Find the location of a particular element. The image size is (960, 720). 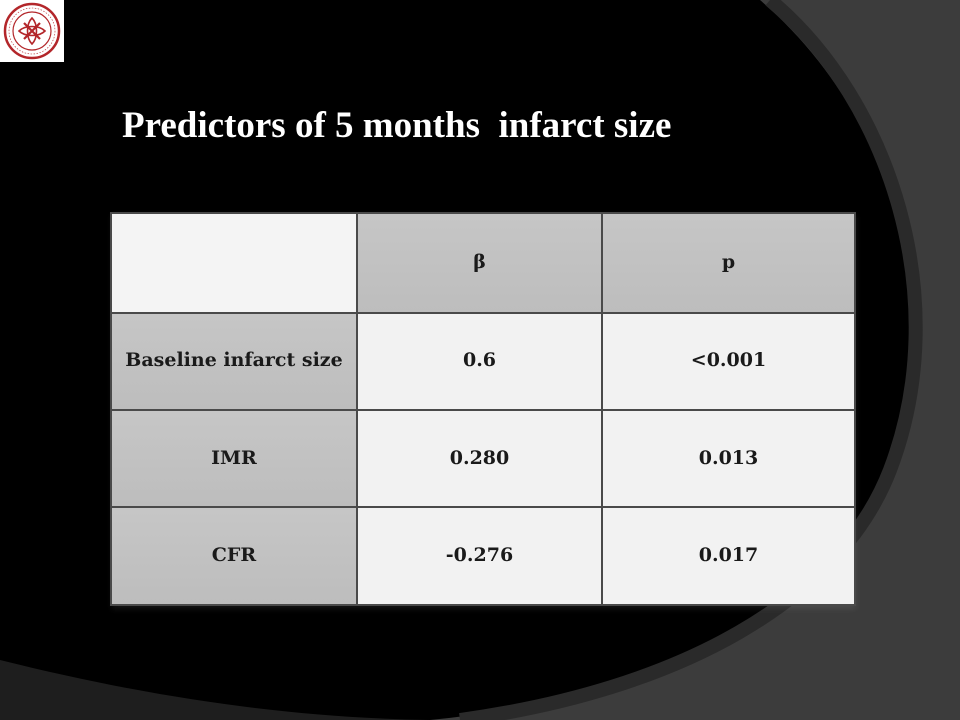

university-logo is located at coordinates (32, 31).